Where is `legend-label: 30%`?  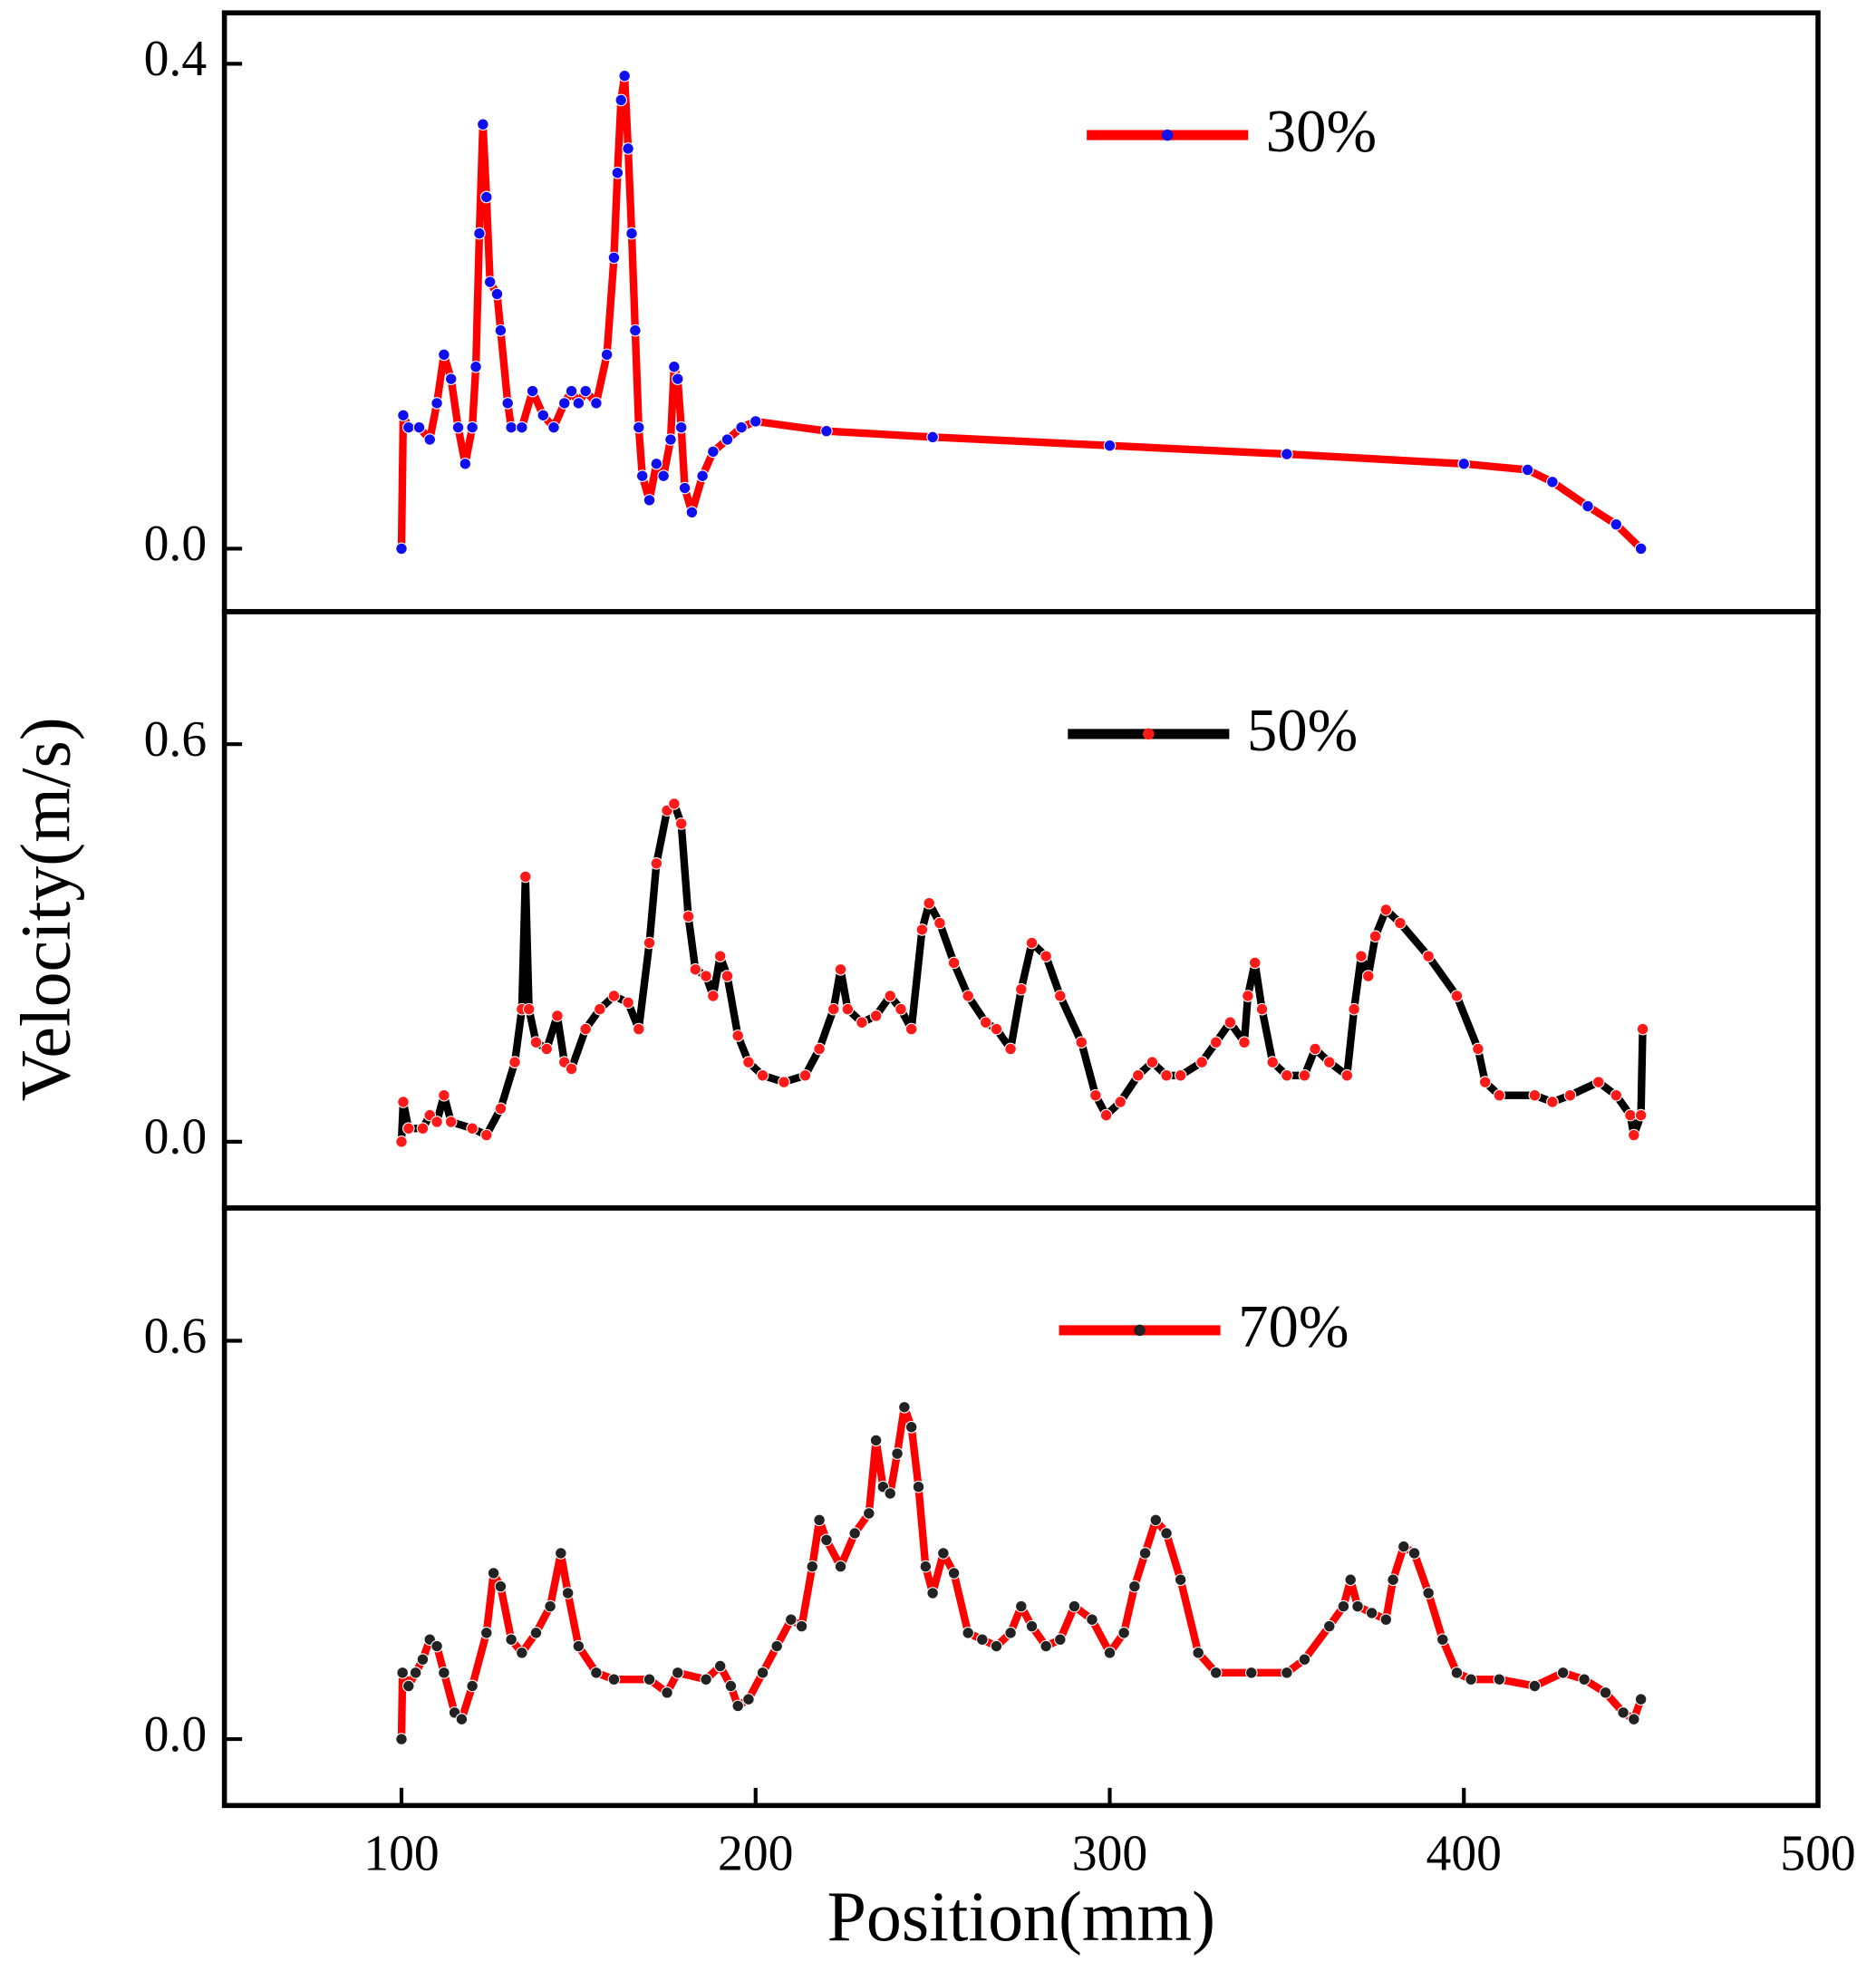
legend-label: 30% is located at coordinates (1321, 132).